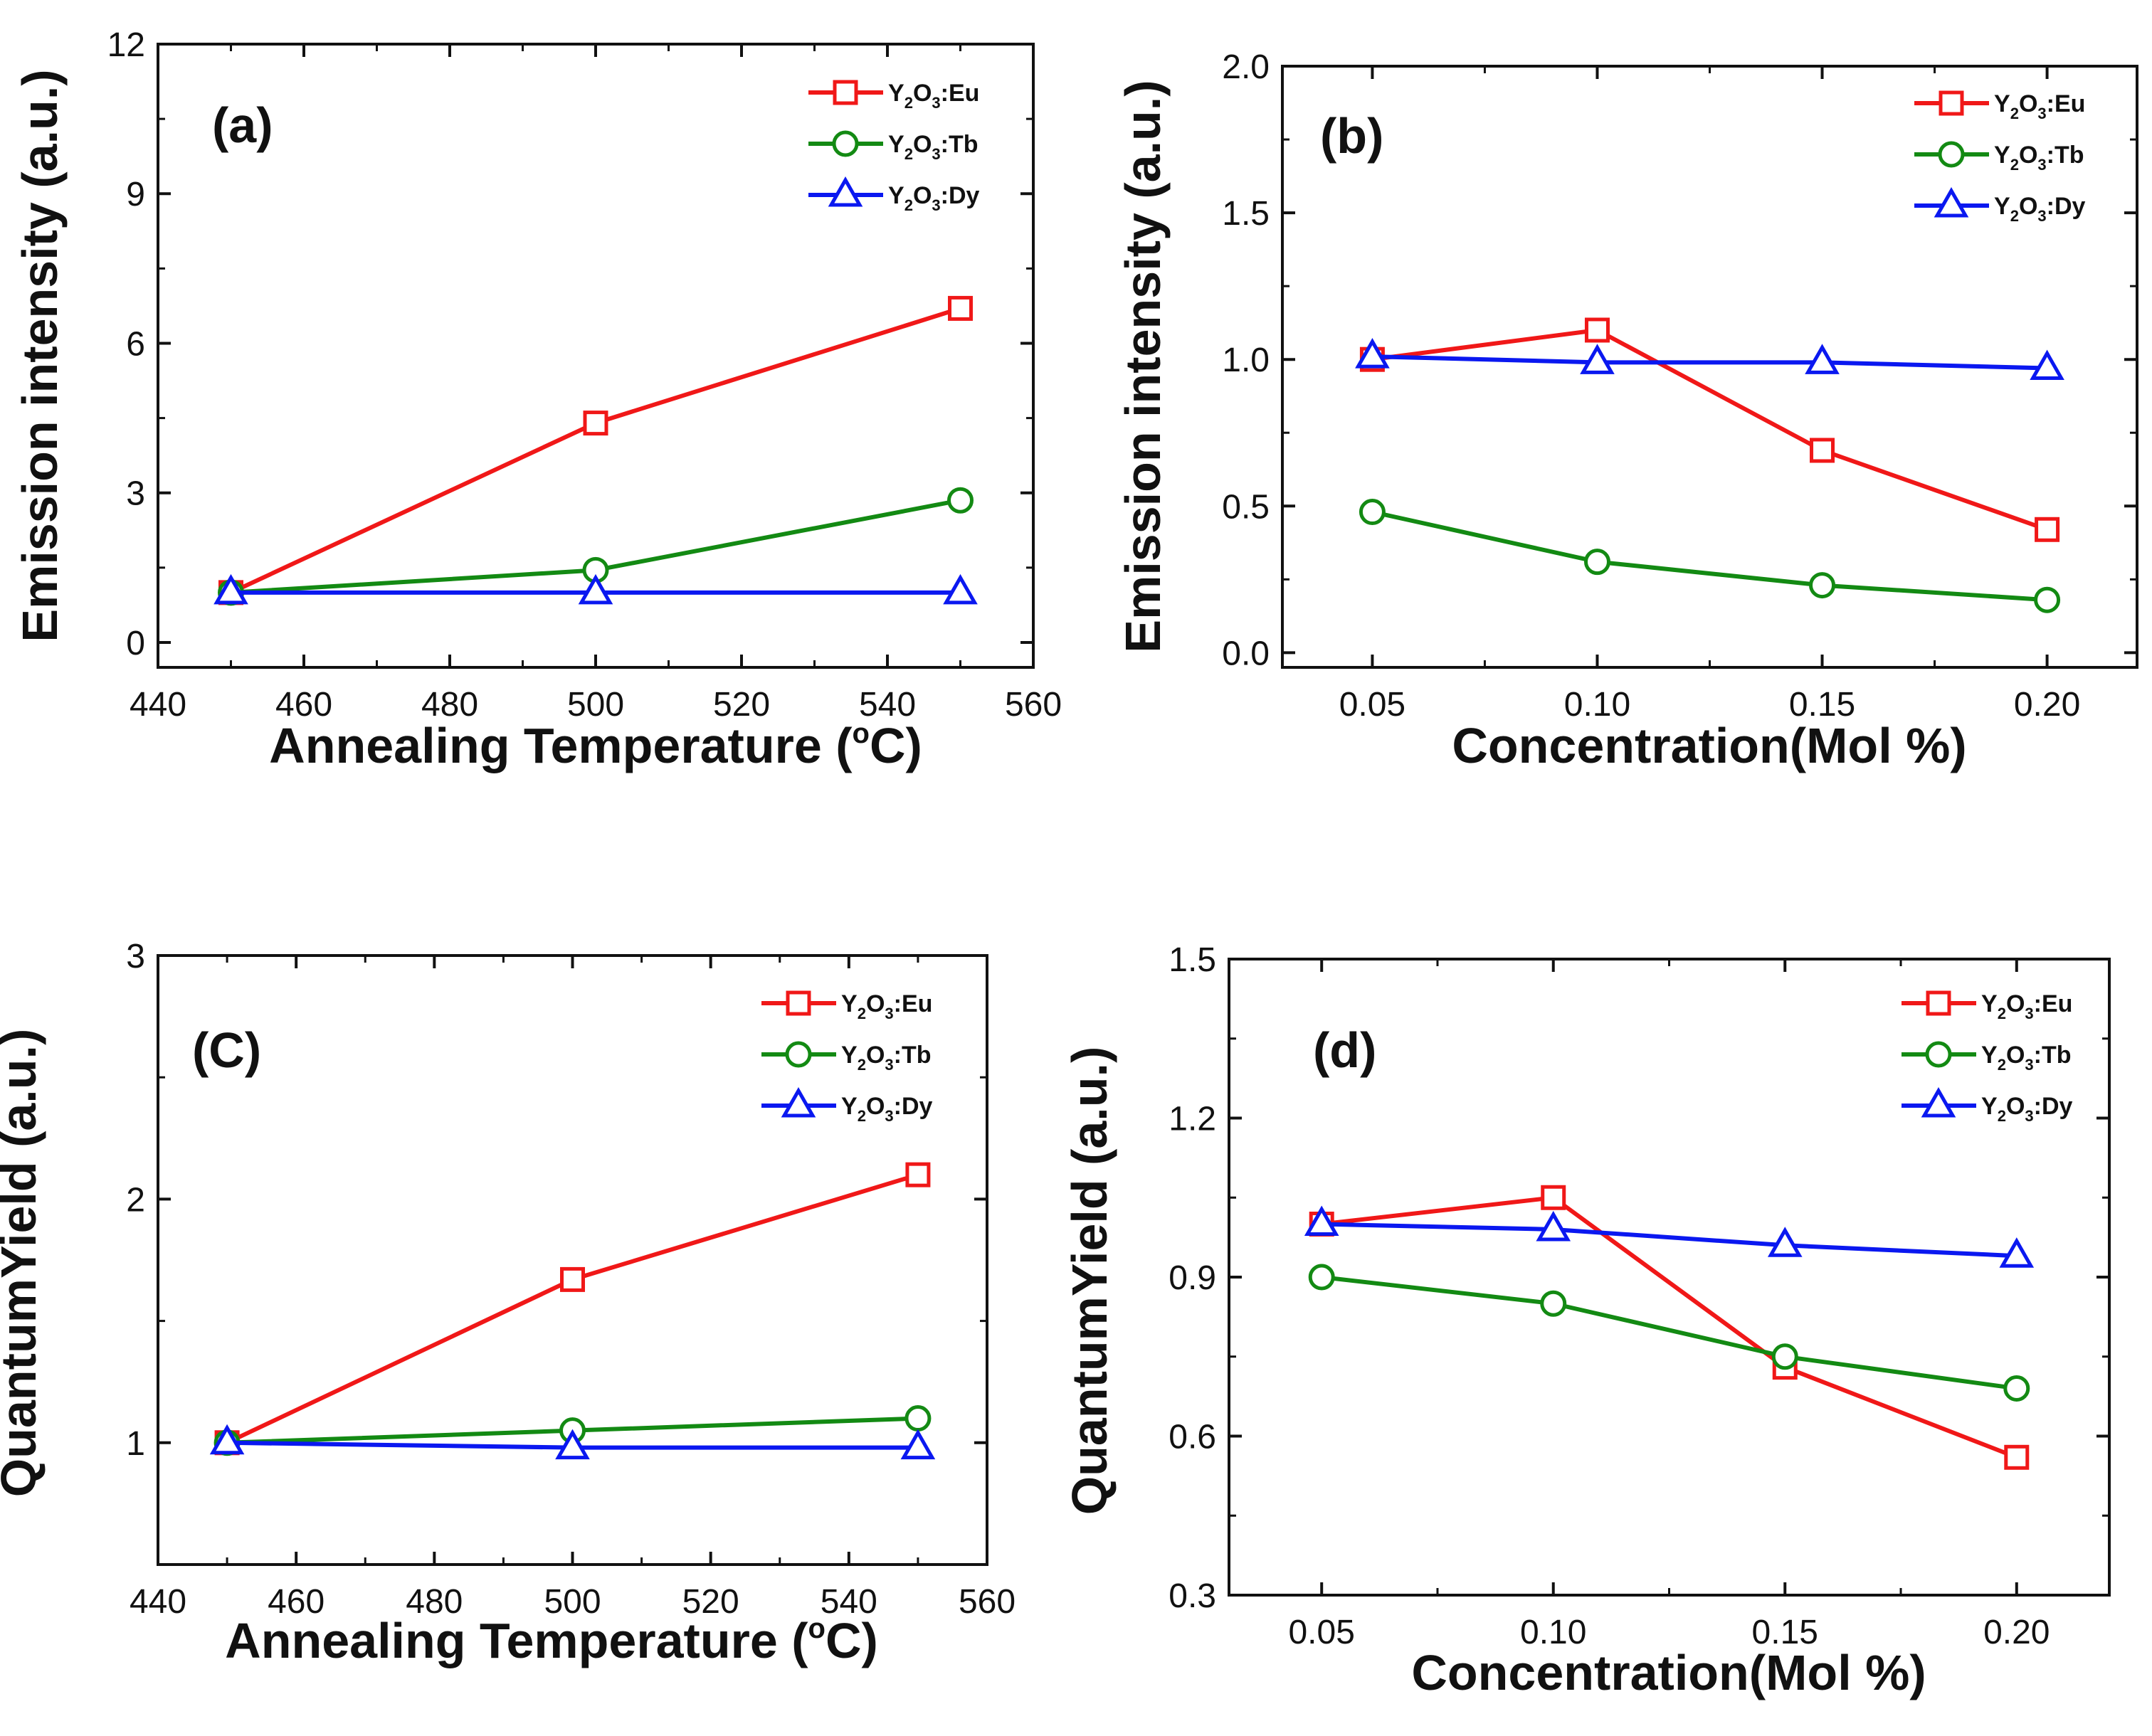 The image size is (2152, 1736). What do you see at coordinates (572, 1602) in the screenshot?
I see `panel-3-x-tick-label: 500` at bounding box center [572, 1602].